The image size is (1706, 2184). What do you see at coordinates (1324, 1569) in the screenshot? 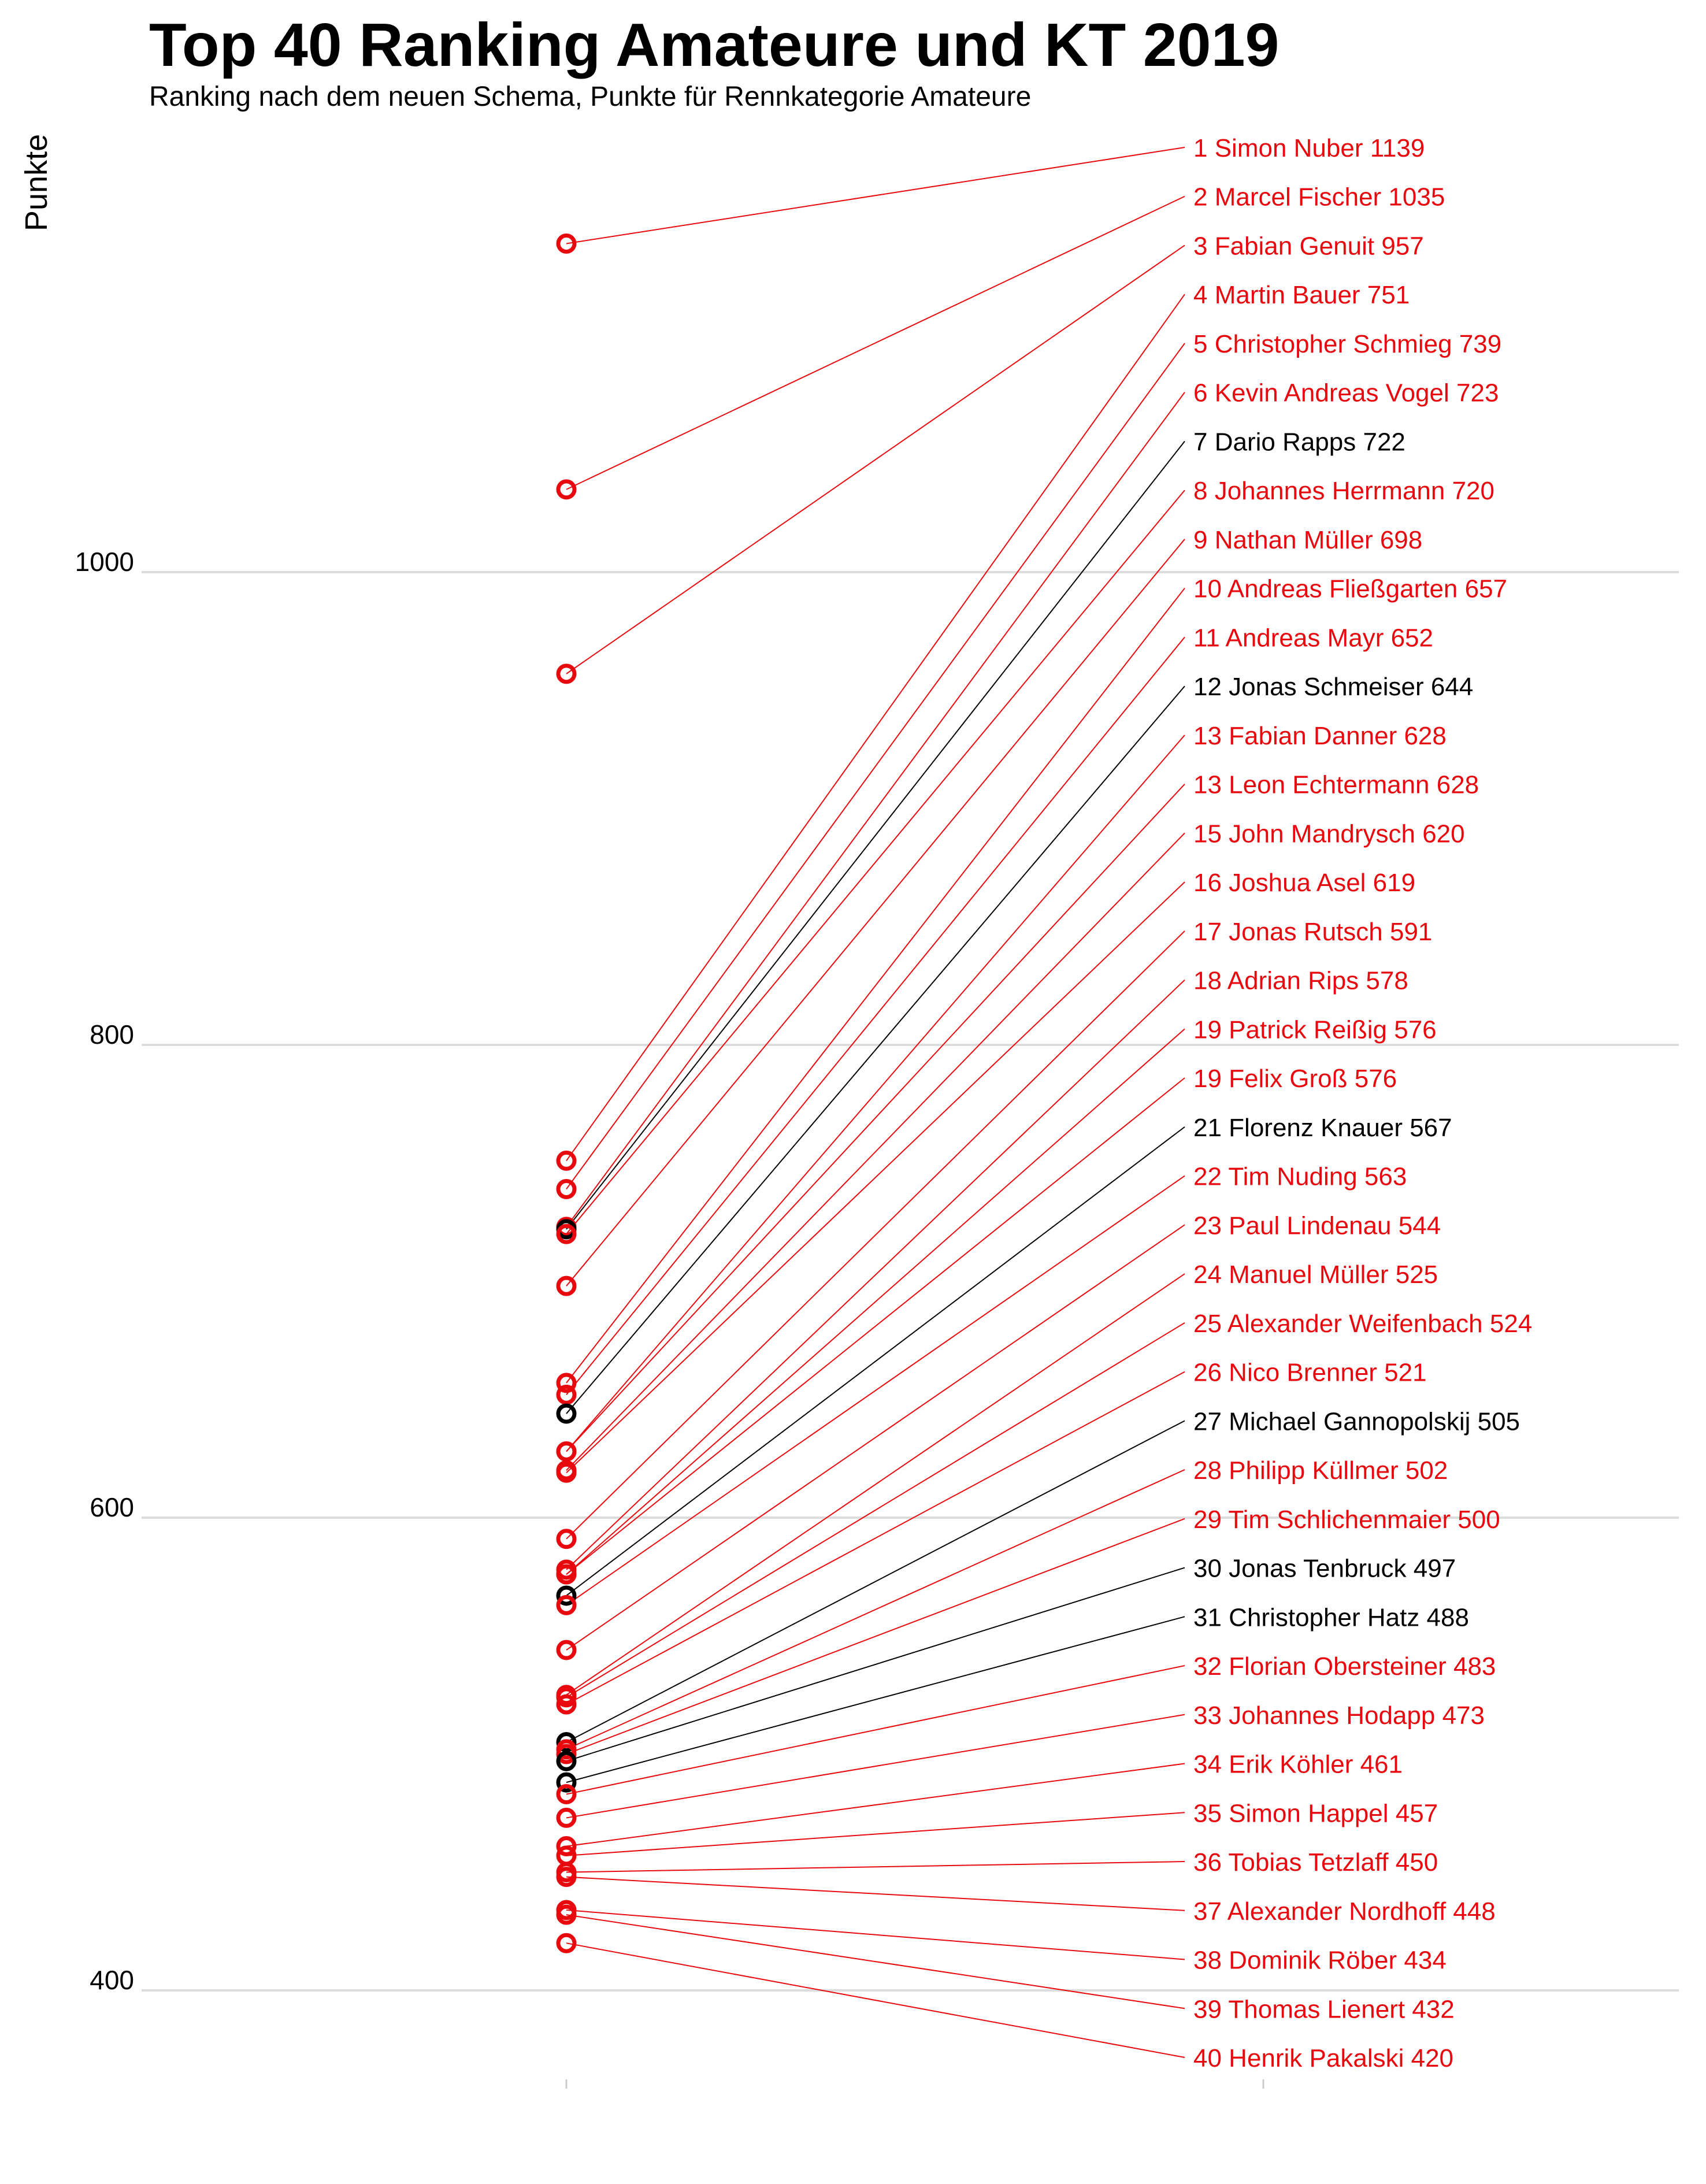
I see `point-label-30: 30 Jonas Tenbruck 497` at bounding box center [1324, 1569].